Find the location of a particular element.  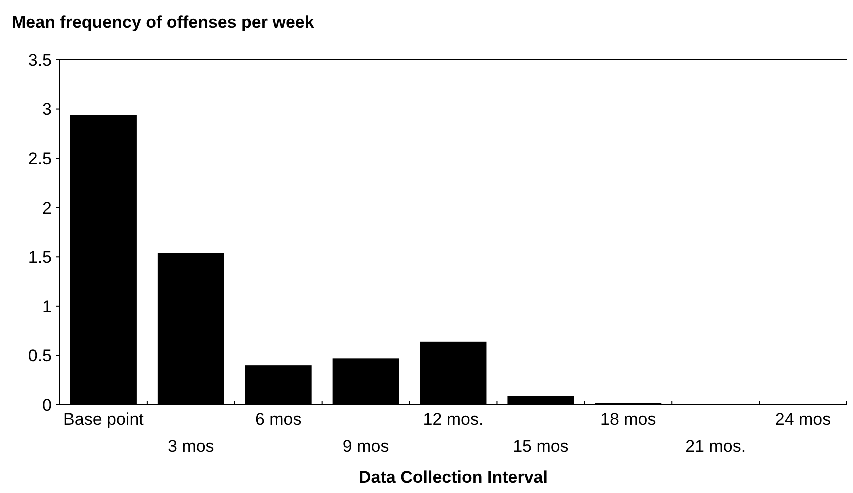

x-tick-label: 12 mos. is located at coordinates (453, 419).